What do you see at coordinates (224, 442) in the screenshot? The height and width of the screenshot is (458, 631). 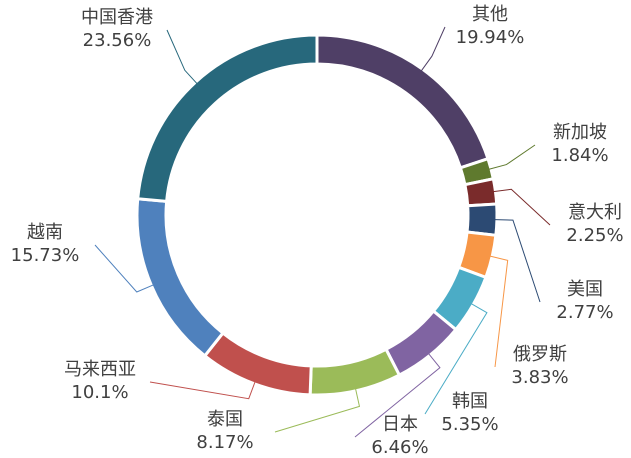 I see `value-label: 8.17%` at bounding box center [224, 442].